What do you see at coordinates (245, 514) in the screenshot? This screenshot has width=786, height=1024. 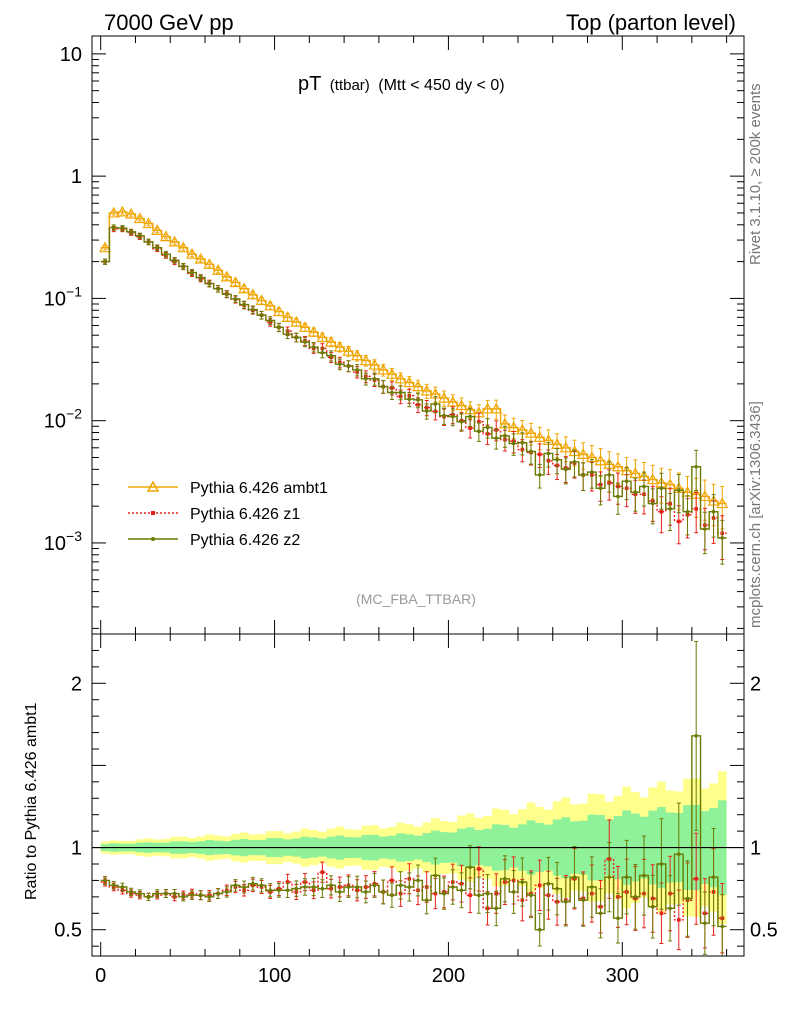 I see `legend-label-z1: Pythia 6.426 z1` at bounding box center [245, 514].